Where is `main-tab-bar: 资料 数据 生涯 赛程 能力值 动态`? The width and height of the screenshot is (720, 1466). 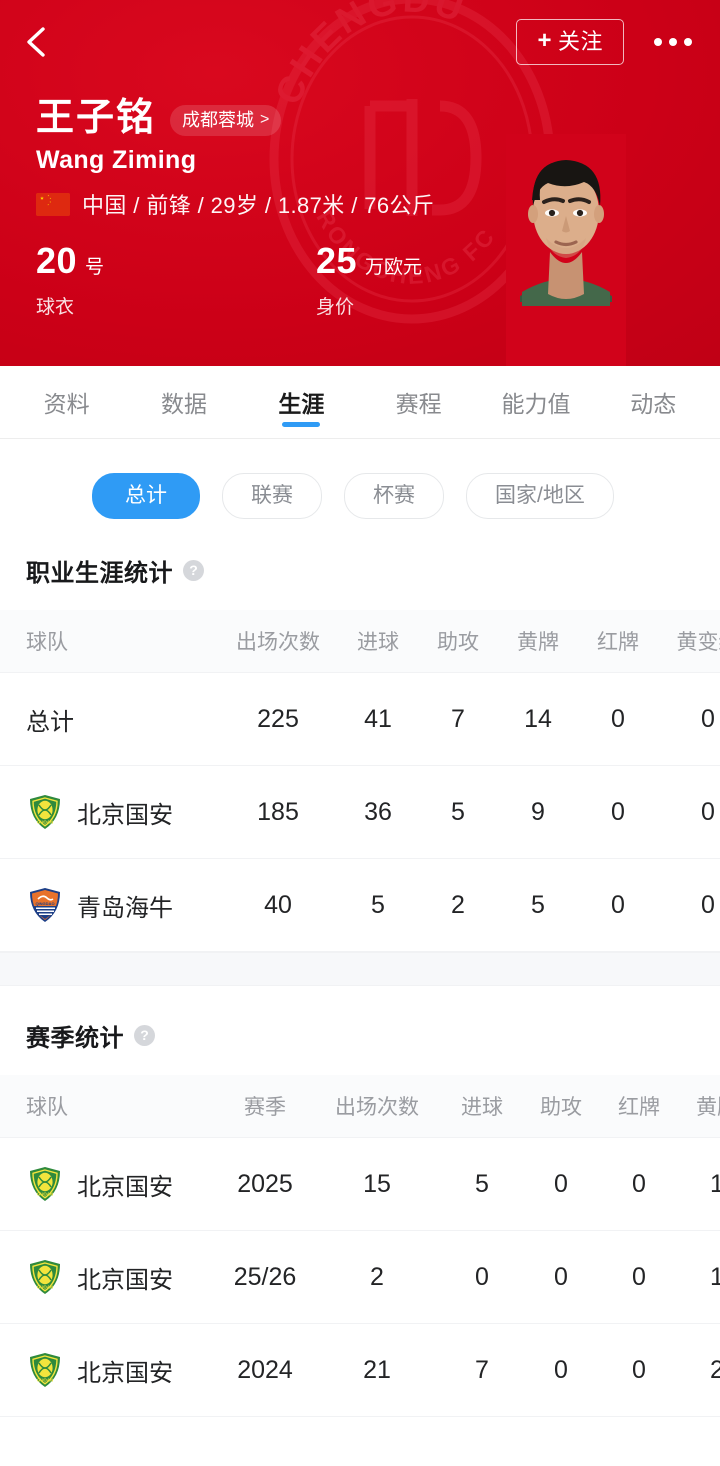 main-tab-bar: 资料 数据 生涯 赛程 能力值 动态 is located at coordinates (360, 402).